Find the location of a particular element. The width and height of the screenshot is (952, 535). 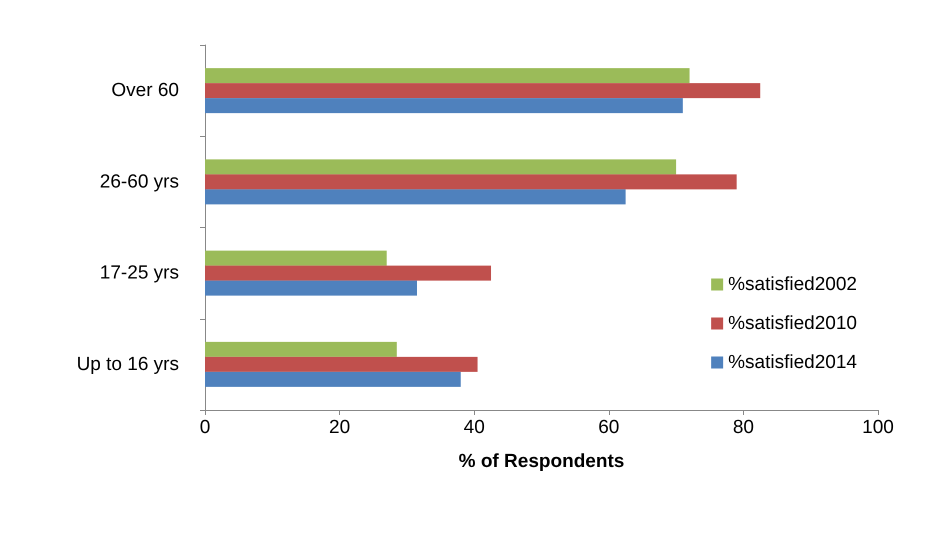

x-axis-title: % of Respondents is located at coordinates (541, 461).